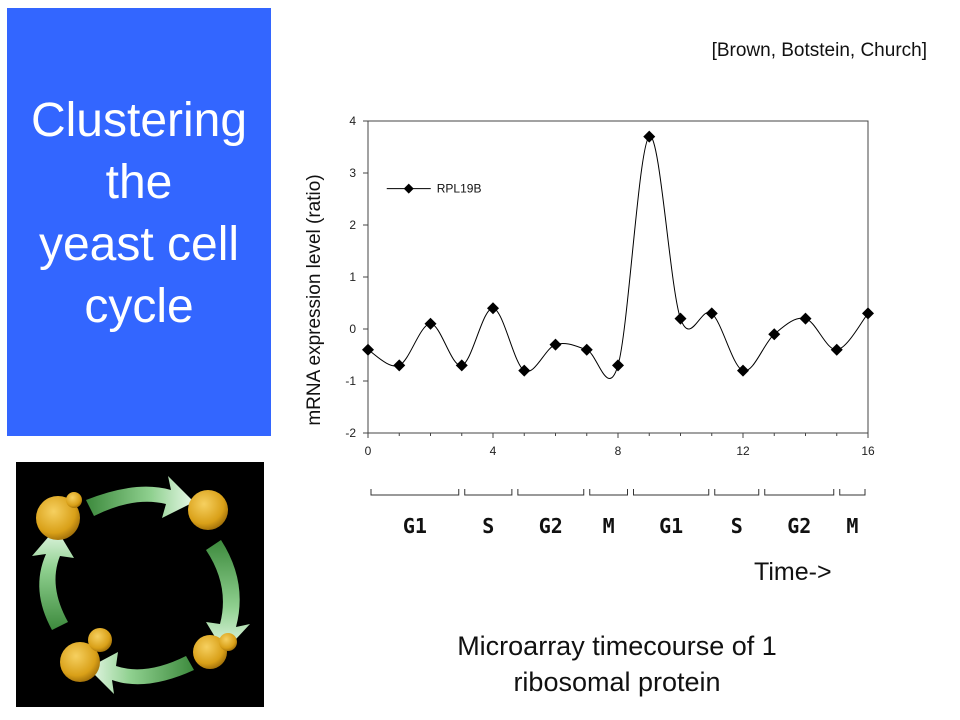 This screenshot has width=960, height=720. I want to click on legend-marker, so click(408, 188).